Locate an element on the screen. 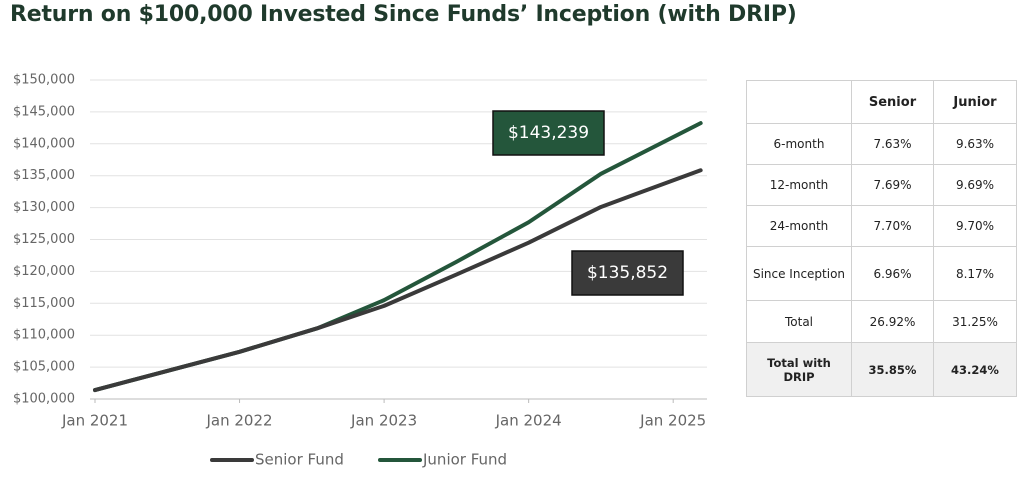 This screenshot has width=1024, height=479. annotation-text: $135,852 is located at coordinates (627, 273).